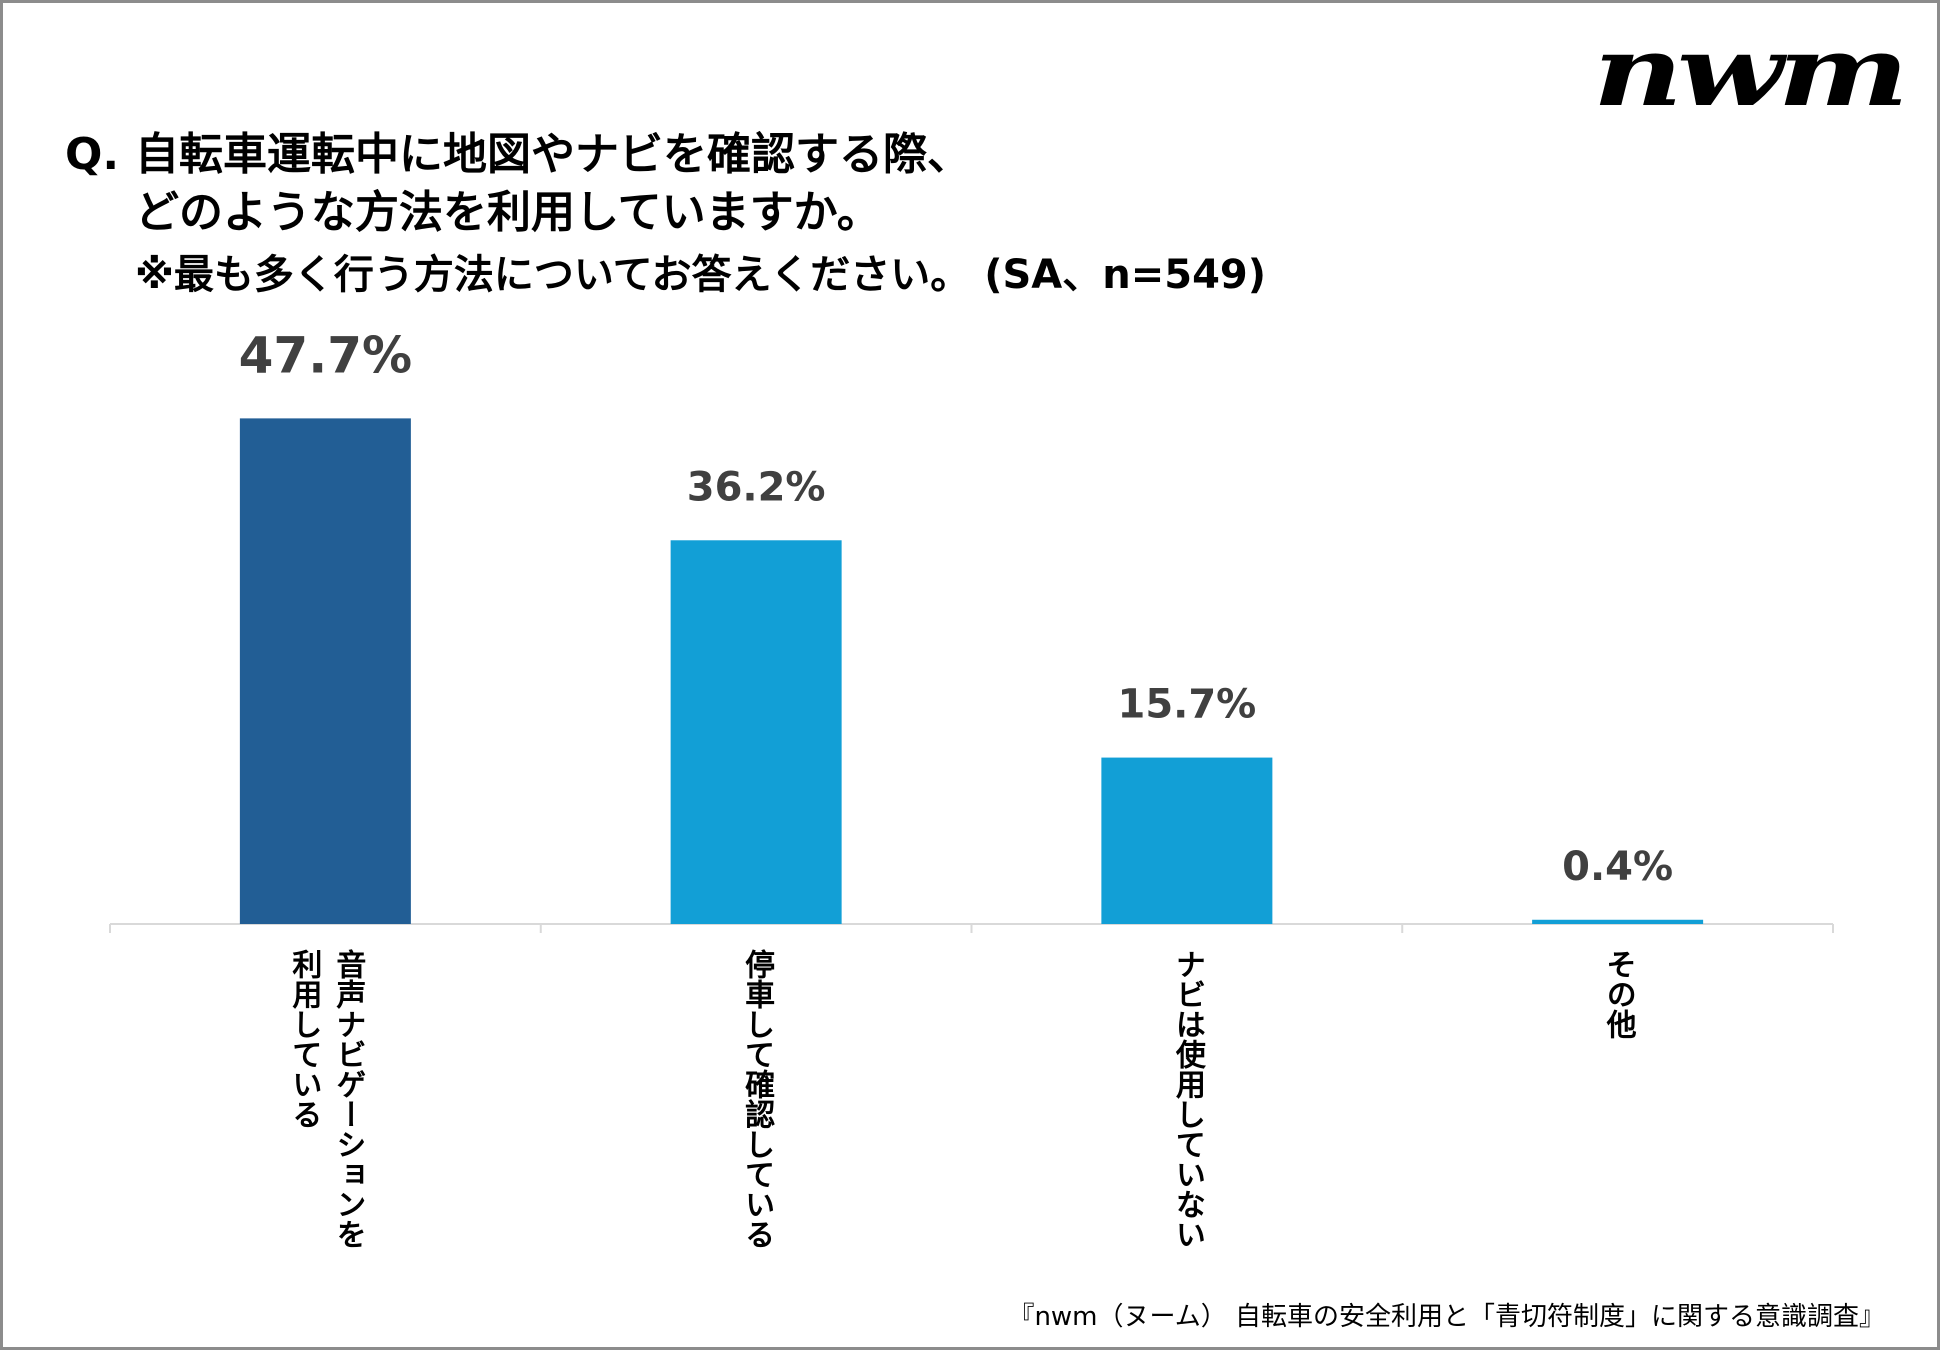  Describe the element at coordinates (1186, 705) in the screenshot. I see `data-label-3: 15.7%` at that location.